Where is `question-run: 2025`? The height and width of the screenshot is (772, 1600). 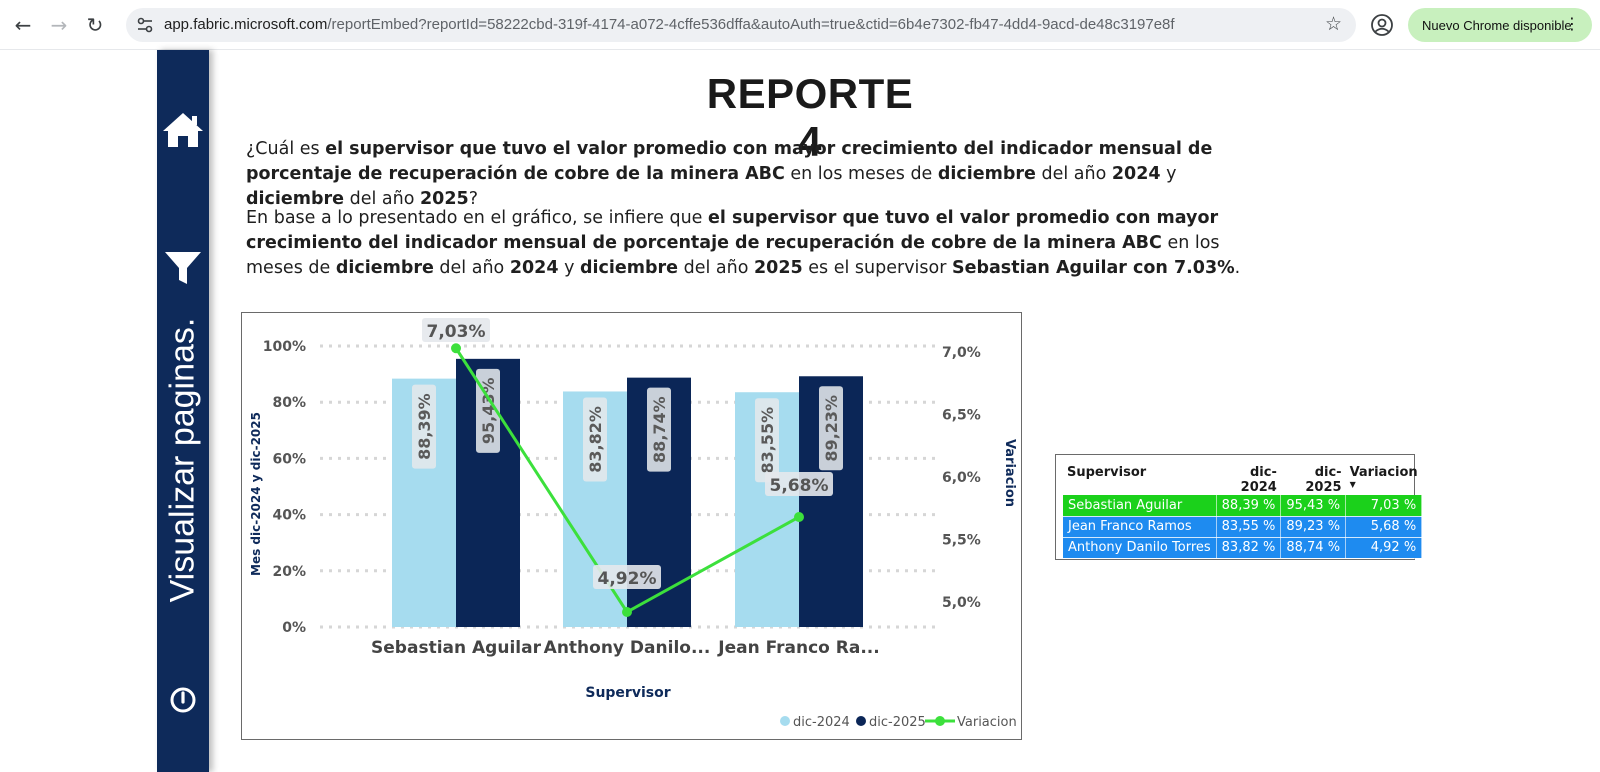
question-run: 2025 is located at coordinates (444, 199).